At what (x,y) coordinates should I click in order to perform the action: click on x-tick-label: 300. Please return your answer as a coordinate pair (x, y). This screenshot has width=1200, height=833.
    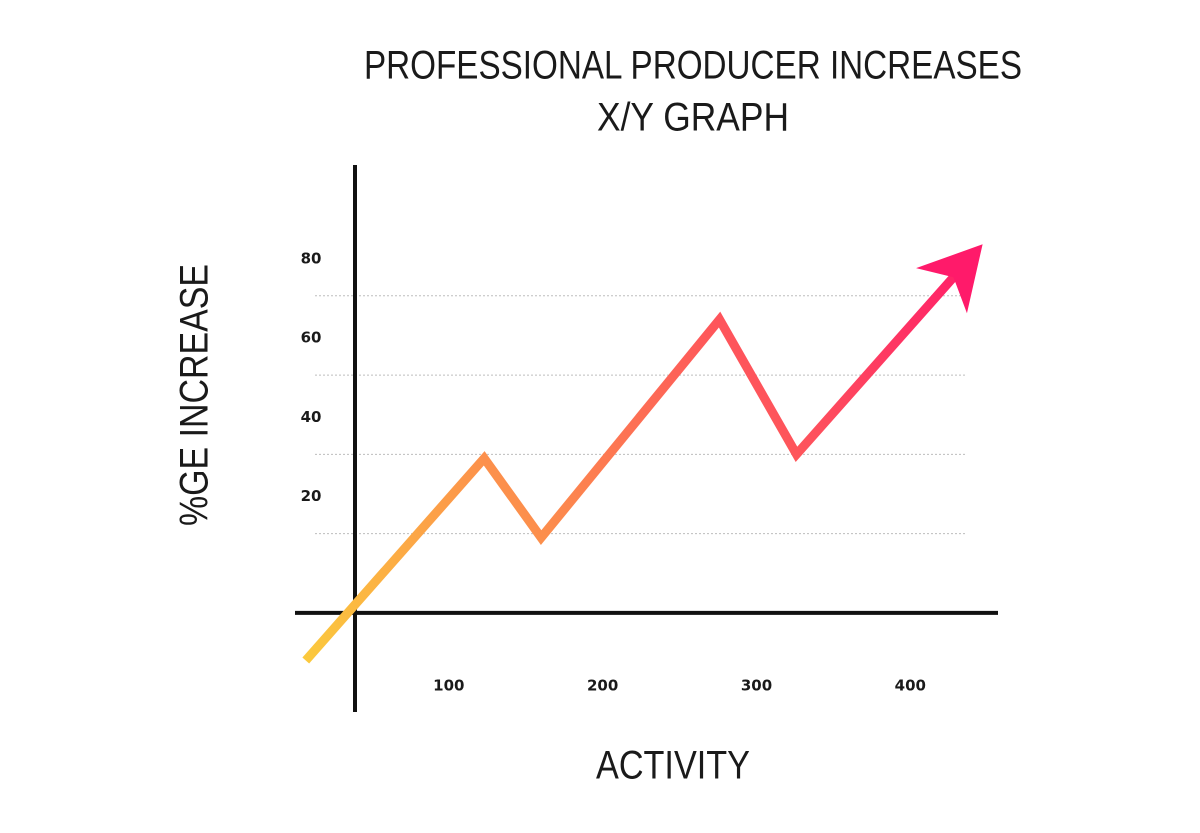
    Looking at the image, I should click on (756, 685).